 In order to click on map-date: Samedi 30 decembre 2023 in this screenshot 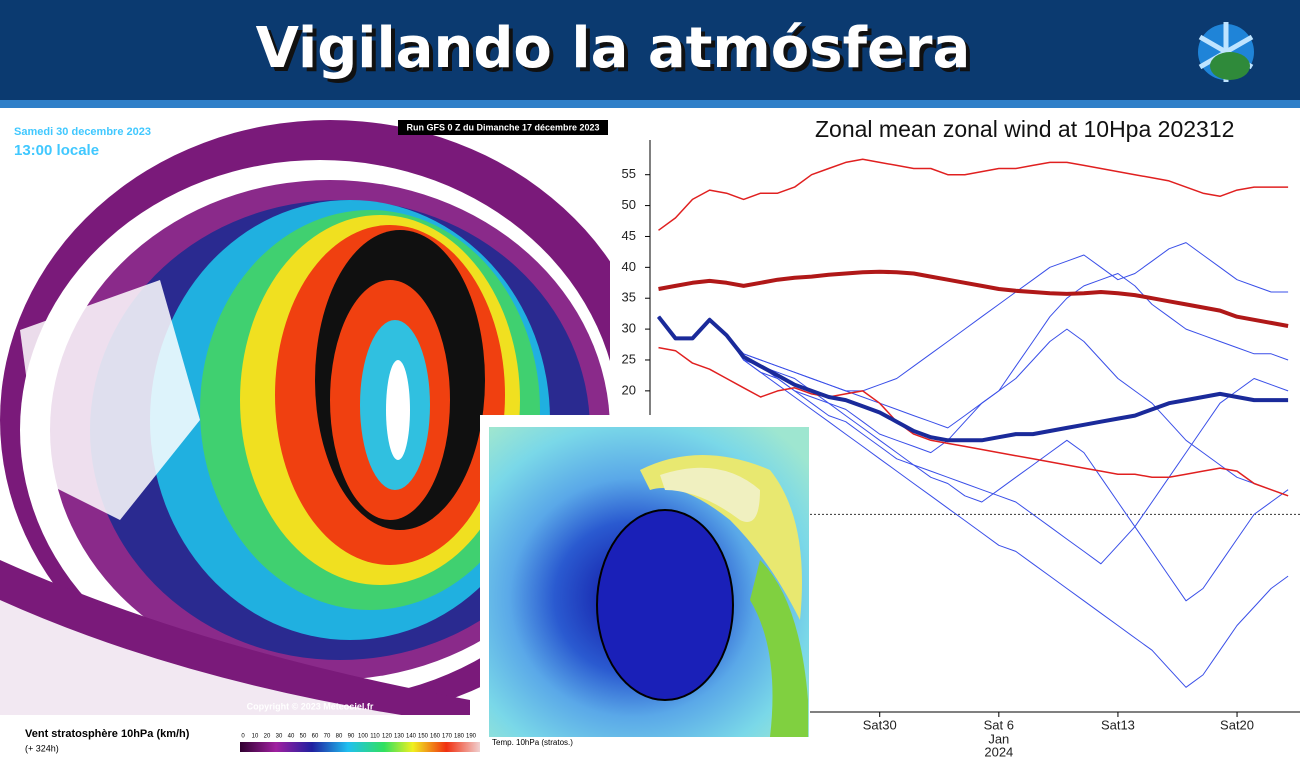, I will do `click(82, 132)`.